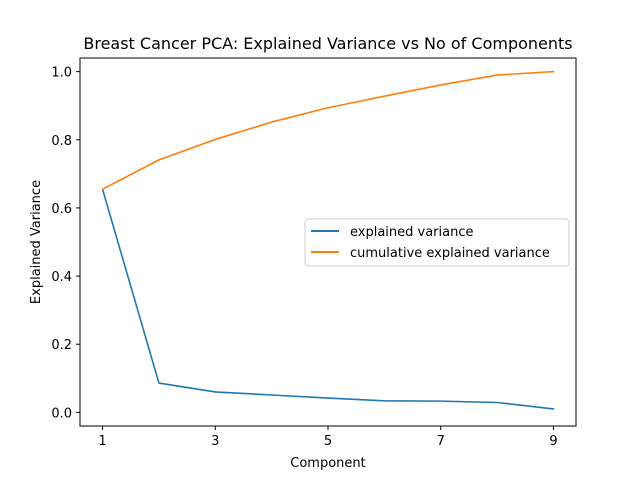 The width and height of the screenshot is (640, 480). I want to click on y-axis: 0.0 0.2 0.4 0.6 0.8 1.0, so click(65, 243).